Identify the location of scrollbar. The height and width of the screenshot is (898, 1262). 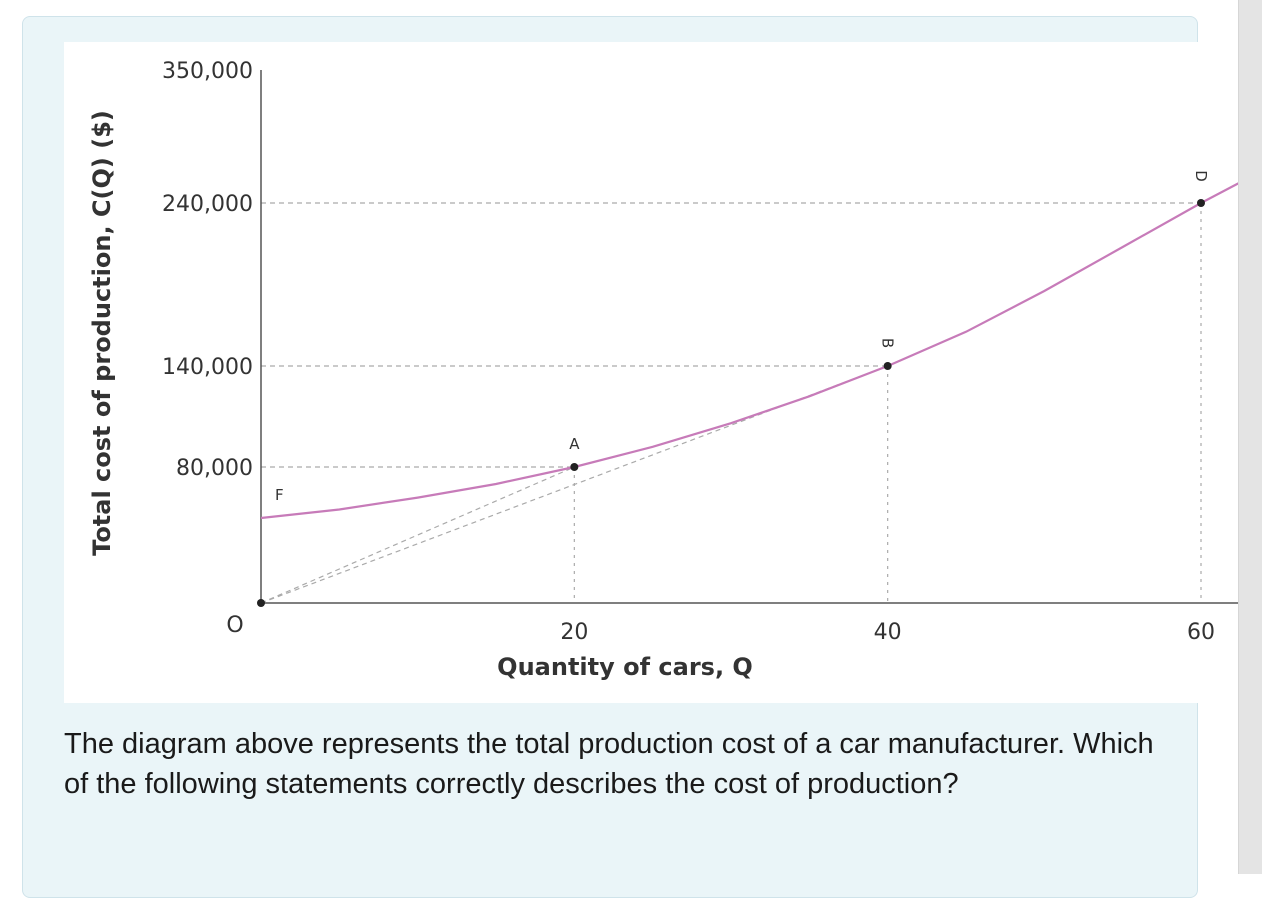
(1250, 437).